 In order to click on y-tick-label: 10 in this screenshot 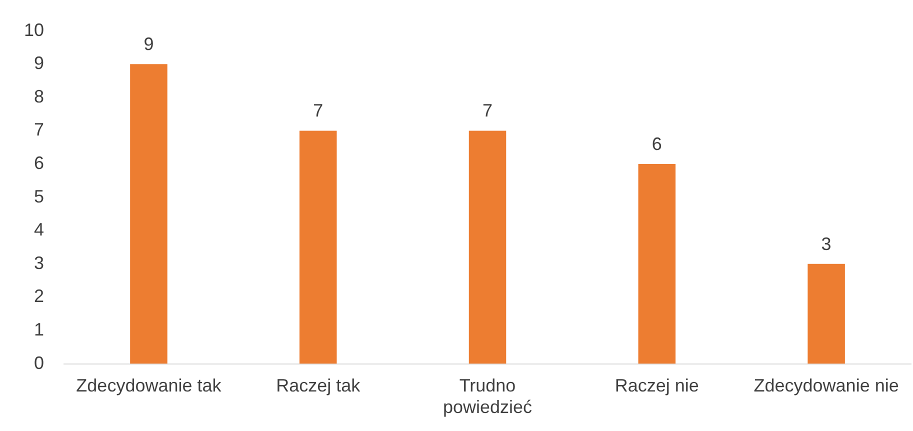, I will do `click(34, 30)`.